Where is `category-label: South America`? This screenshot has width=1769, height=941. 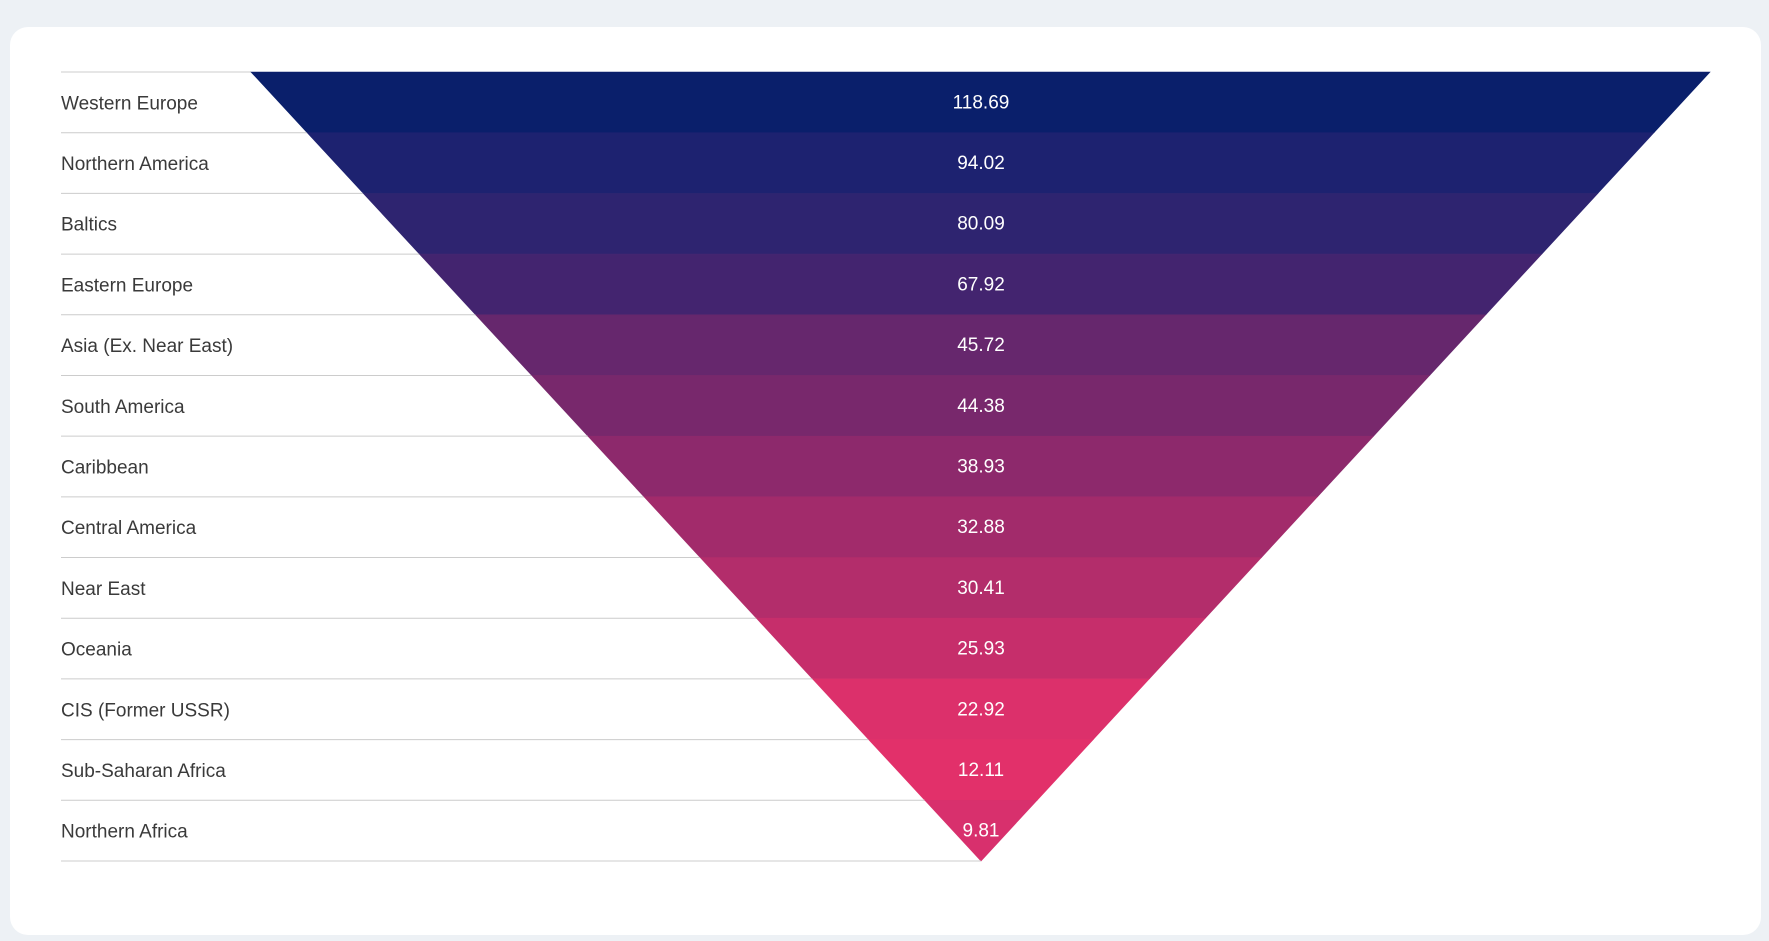
category-label: South America is located at coordinates (123, 407).